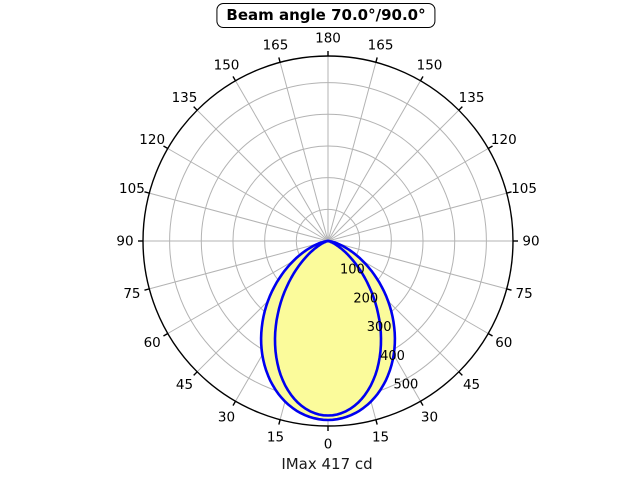 The image size is (640, 480). What do you see at coordinates (326, 15) in the screenshot?
I see `chart-title: Beam angle 70.0°/90.0°` at bounding box center [326, 15].